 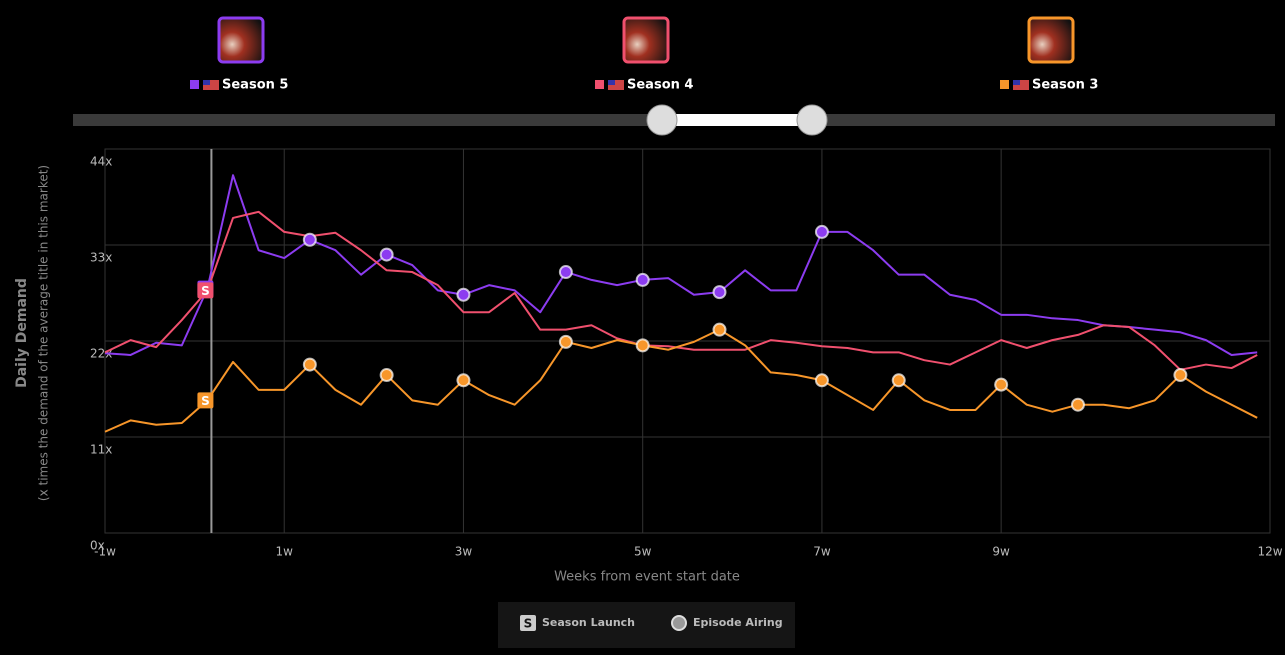 I want to click on y-tick-label: 22x, so click(x=101, y=354).